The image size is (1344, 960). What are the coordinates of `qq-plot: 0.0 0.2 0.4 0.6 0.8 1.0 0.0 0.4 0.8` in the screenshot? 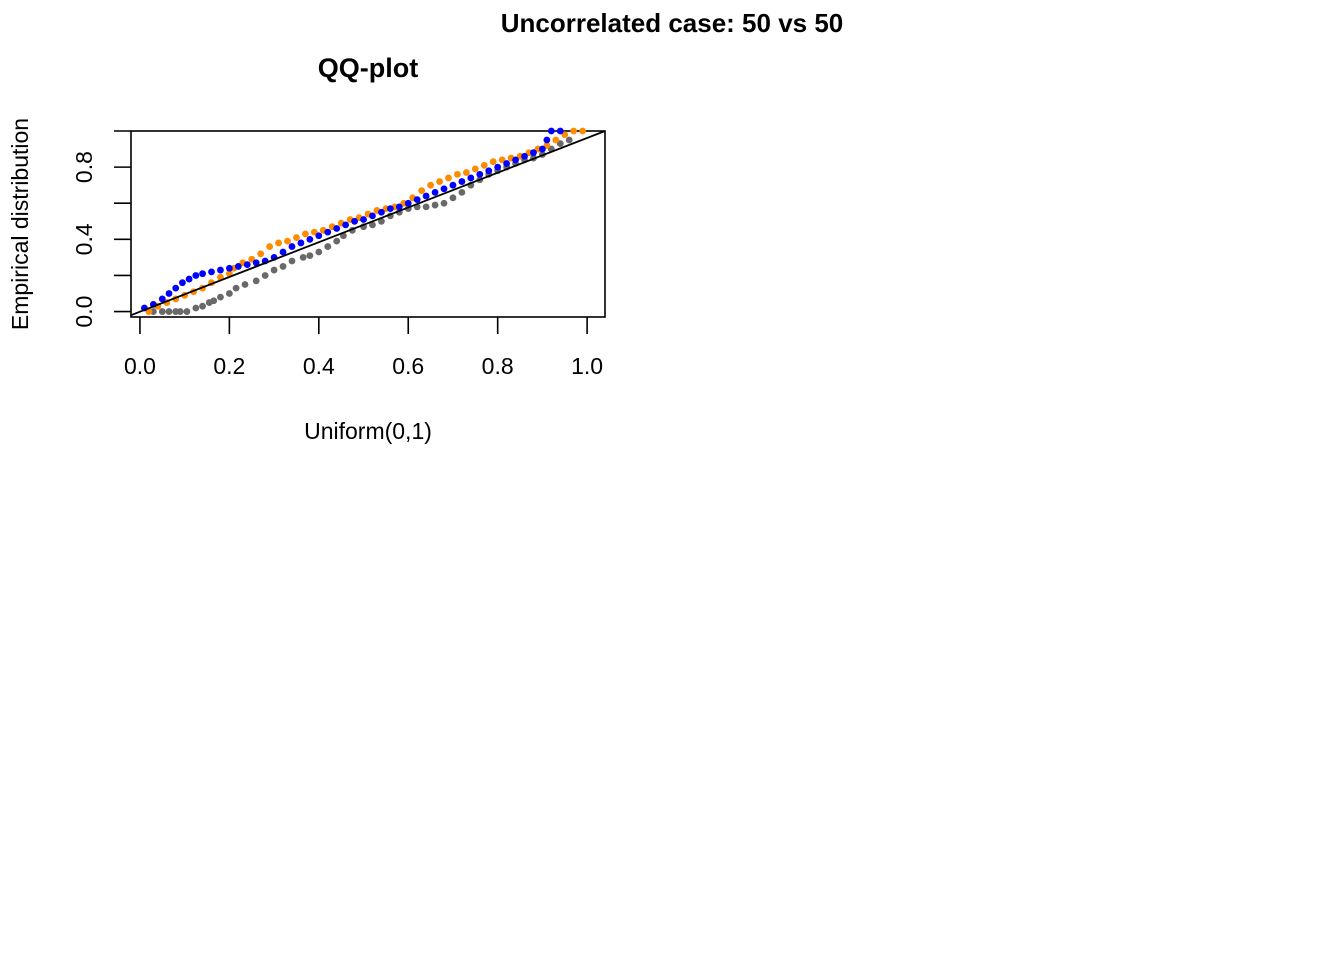 It's located at (338, 253).